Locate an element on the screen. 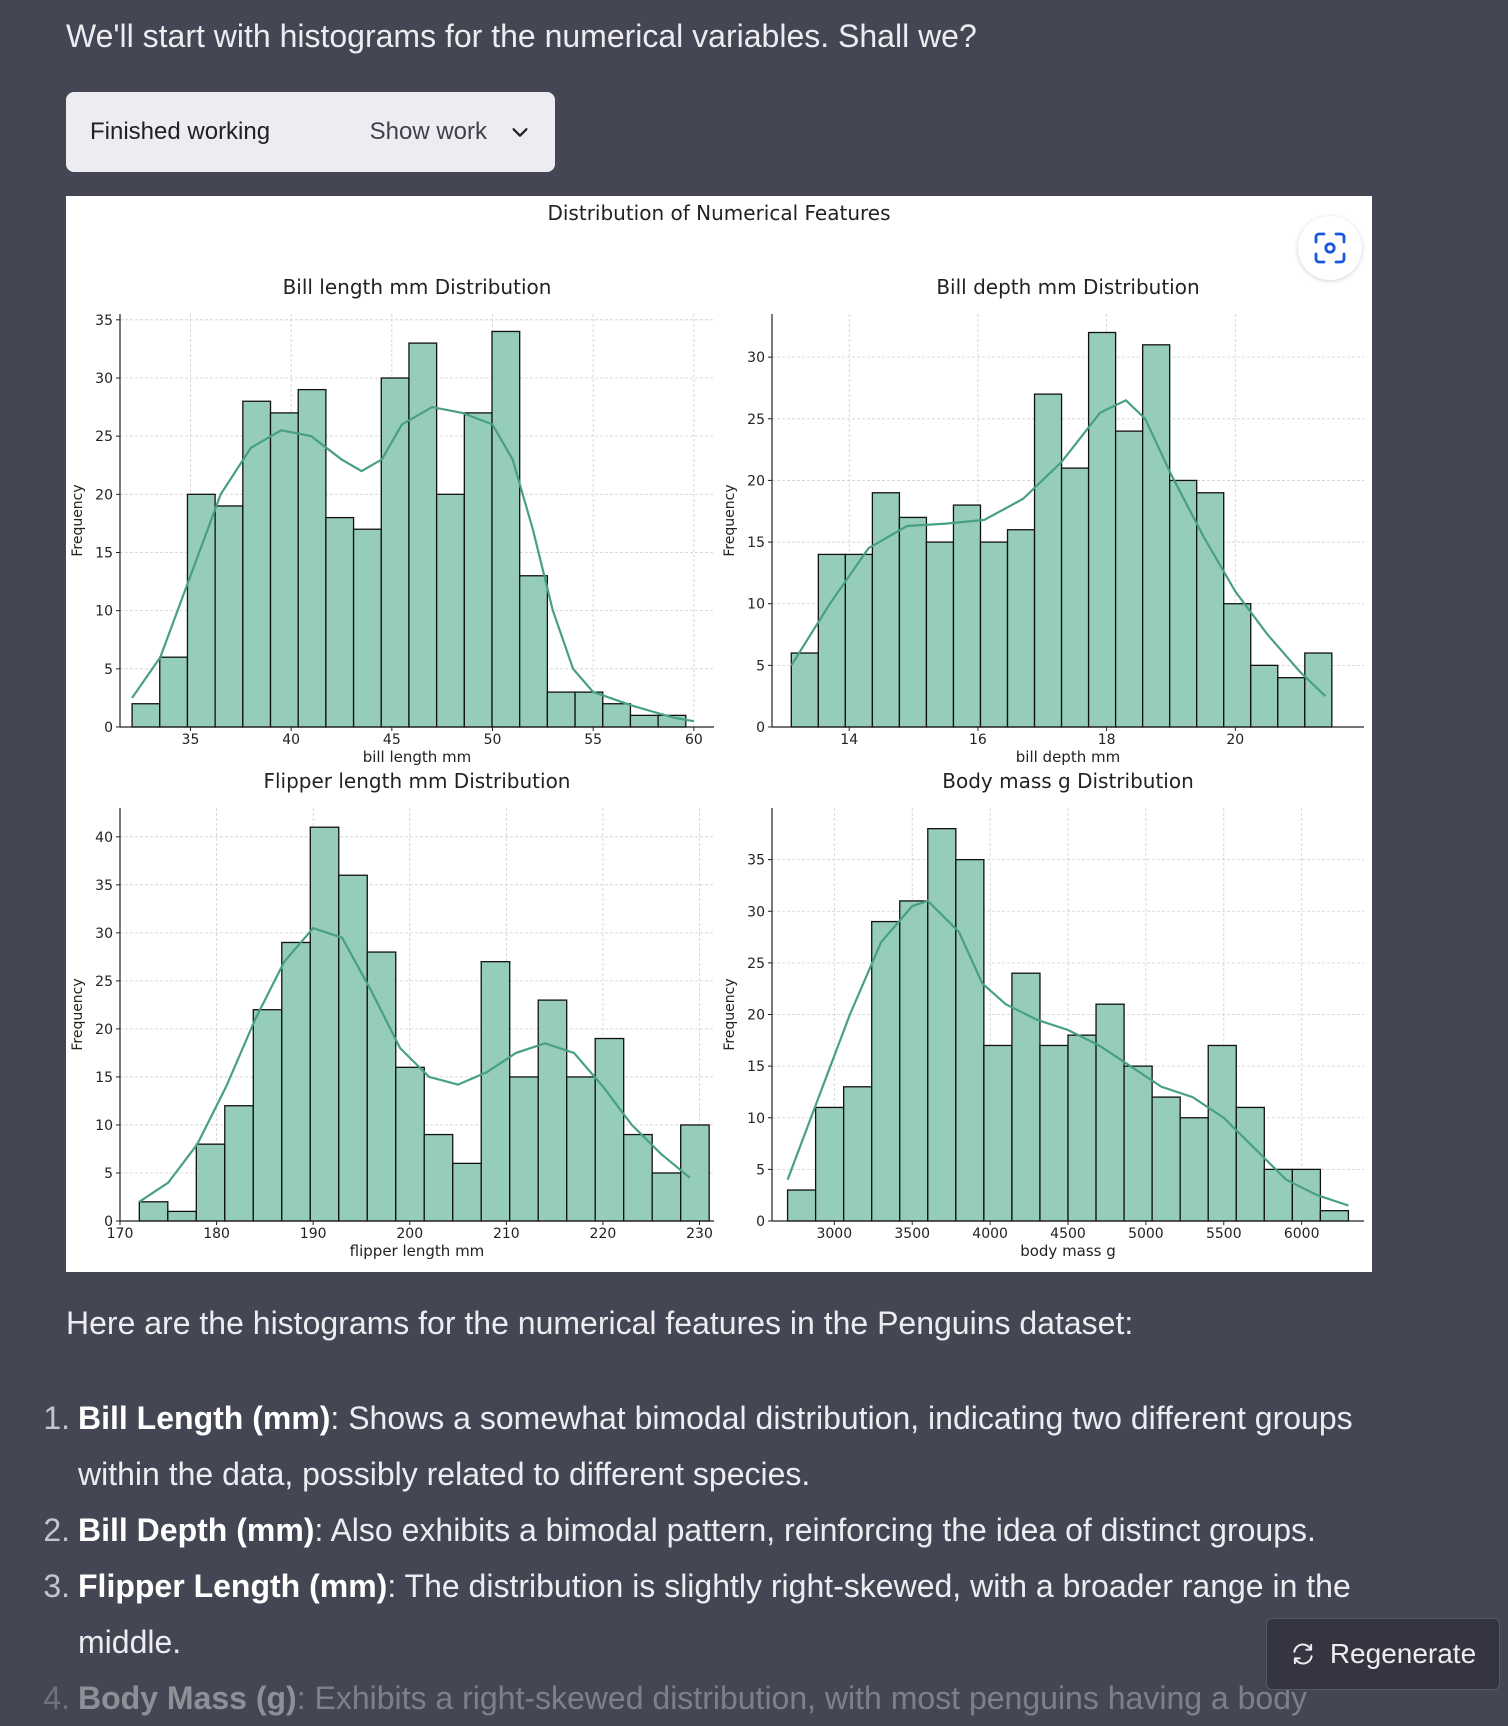 This screenshot has height=1726, width=1508. x-tick-label: 5500 is located at coordinates (1224, 1234).